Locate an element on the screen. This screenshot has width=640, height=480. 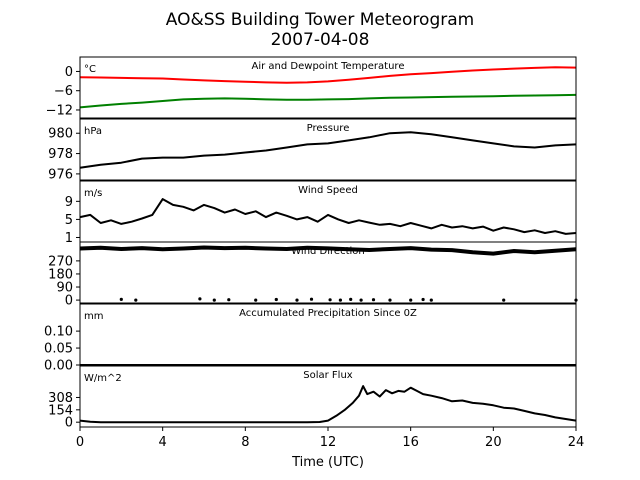
chart-title: AO&SS Building Tower Meteorogram is located at coordinates (320, 20).